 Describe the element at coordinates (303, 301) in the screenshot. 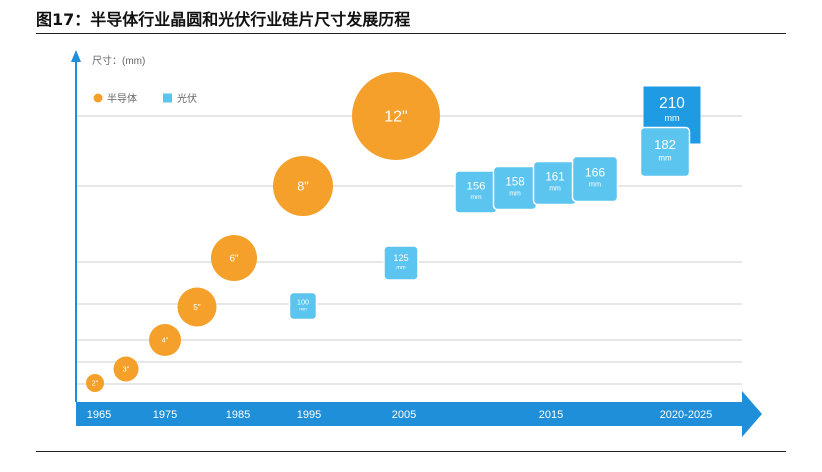

I see `pv-value-100: 100` at that location.